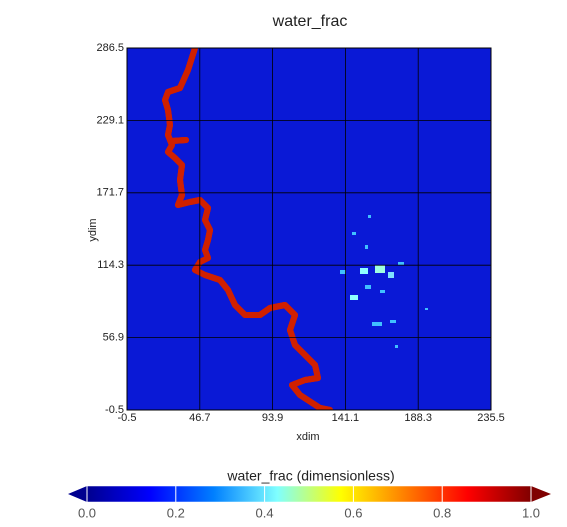 The height and width of the screenshot is (527, 567). Describe the element at coordinates (110, 120) in the screenshot. I see `y-tick-label: 229.1` at that location.